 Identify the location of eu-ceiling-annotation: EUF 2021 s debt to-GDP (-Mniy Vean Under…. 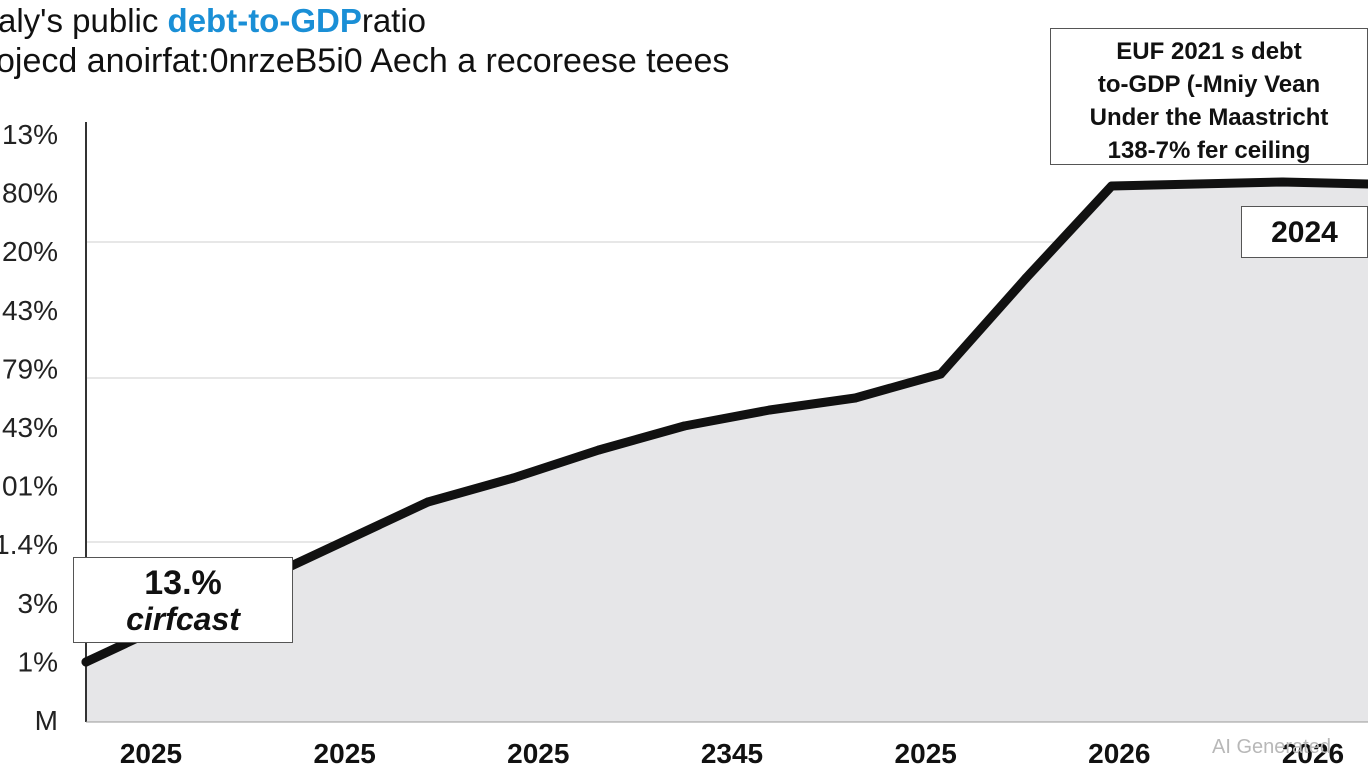
(1209, 96).